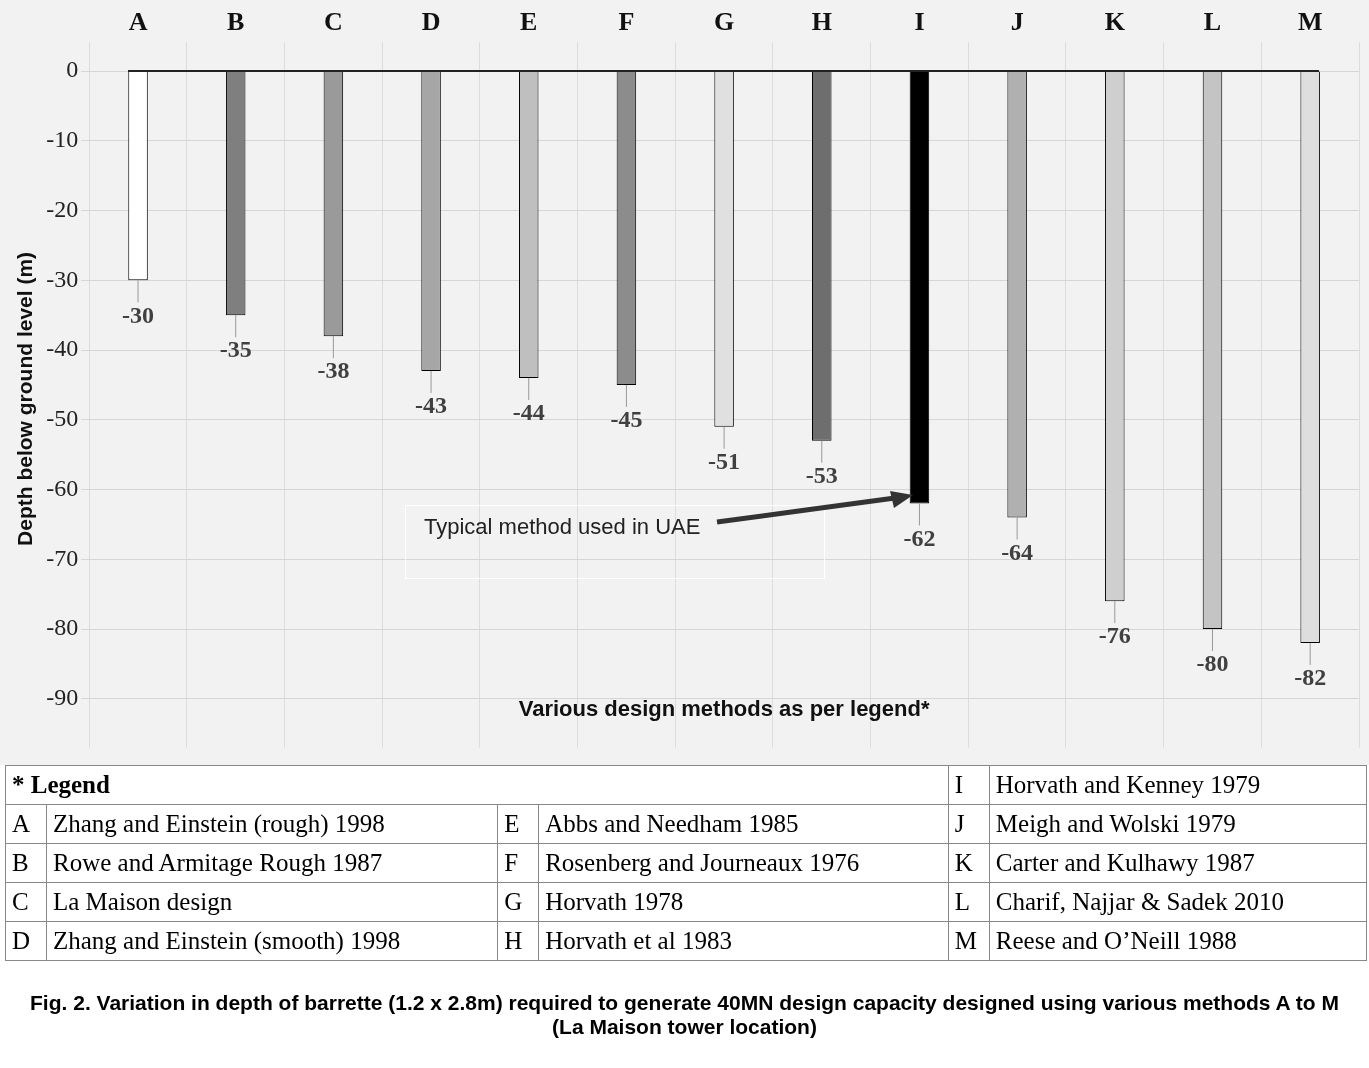  What do you see at coordinates (724, 461) in the screenshot?
I see `data-label: -51` at bounding box center [724, 461].